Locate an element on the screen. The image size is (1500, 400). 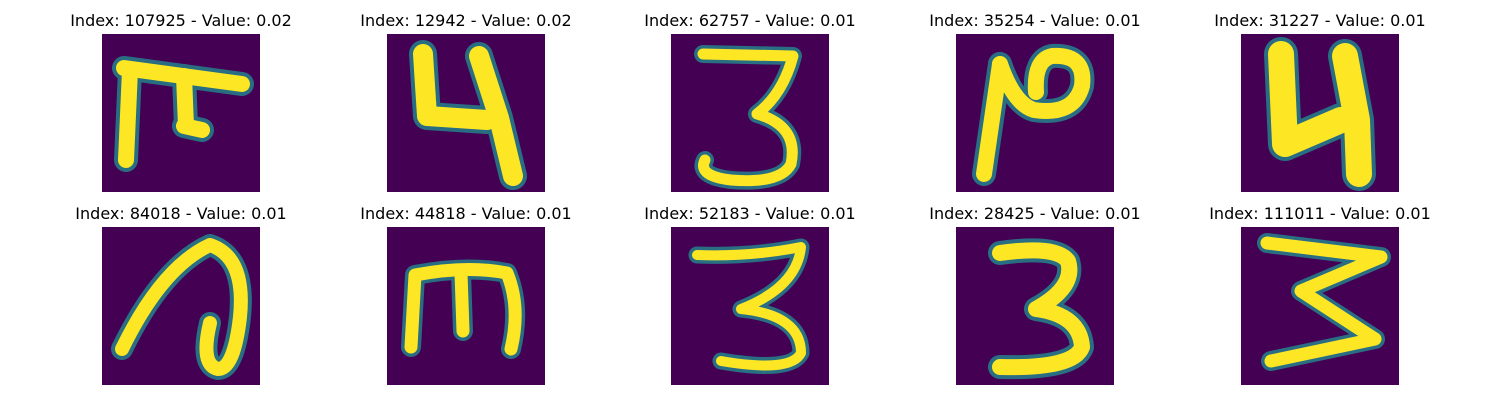
panel-title: Index: 35254 - Value: 0.01 is located at coordinates (1035, 20).